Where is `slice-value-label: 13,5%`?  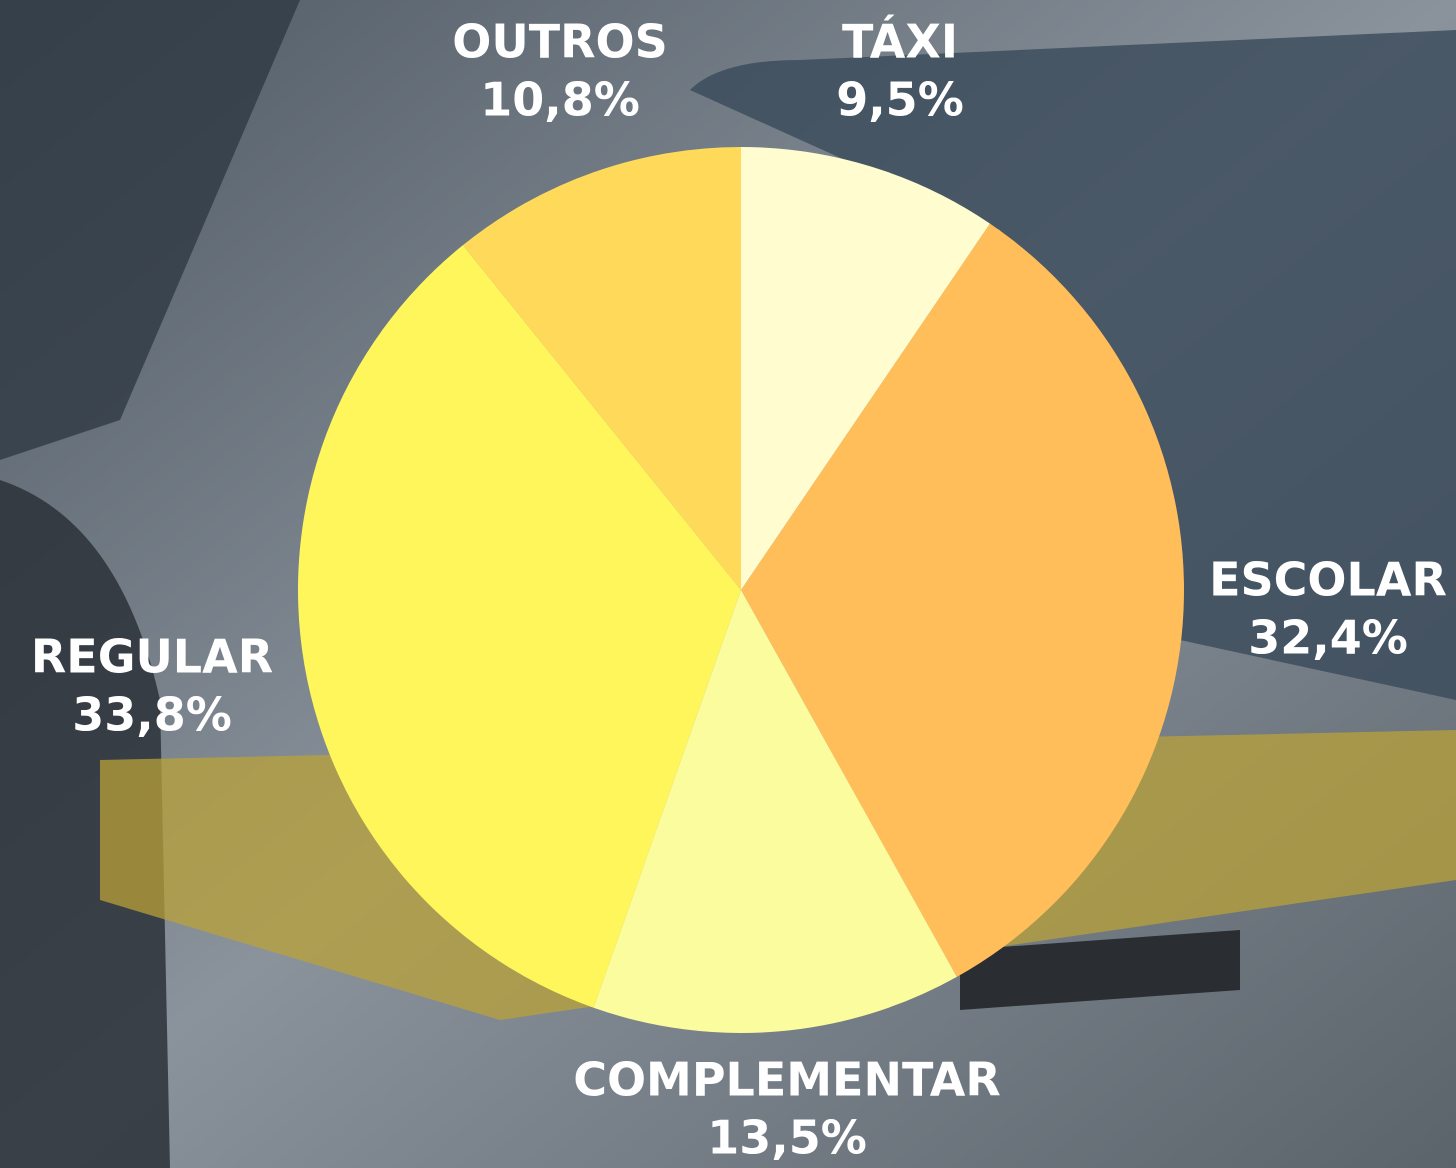 slice-value-label: 13,5% is located at coordinates (787, 1138).